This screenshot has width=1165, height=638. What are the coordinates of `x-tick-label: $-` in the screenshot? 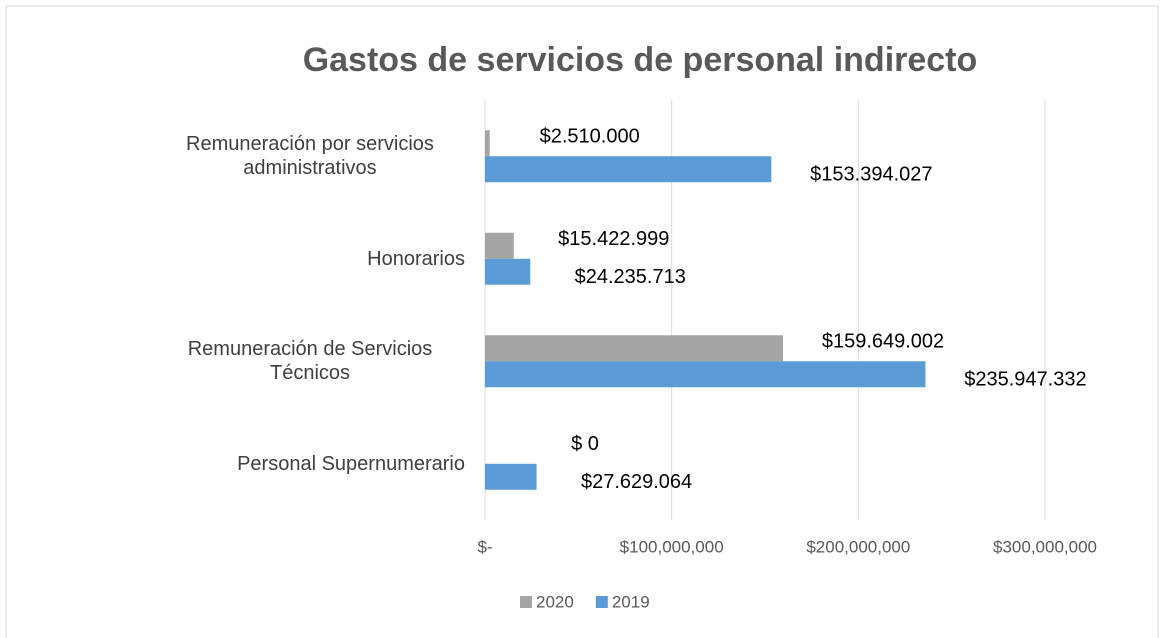 It's located at (484, 546).